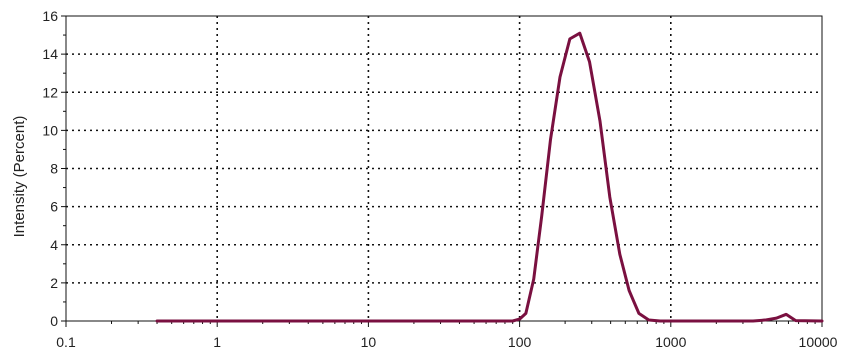 This screenshot has height=352, width=850. I want to click on y-tick-label: 8, so click(54, 169).